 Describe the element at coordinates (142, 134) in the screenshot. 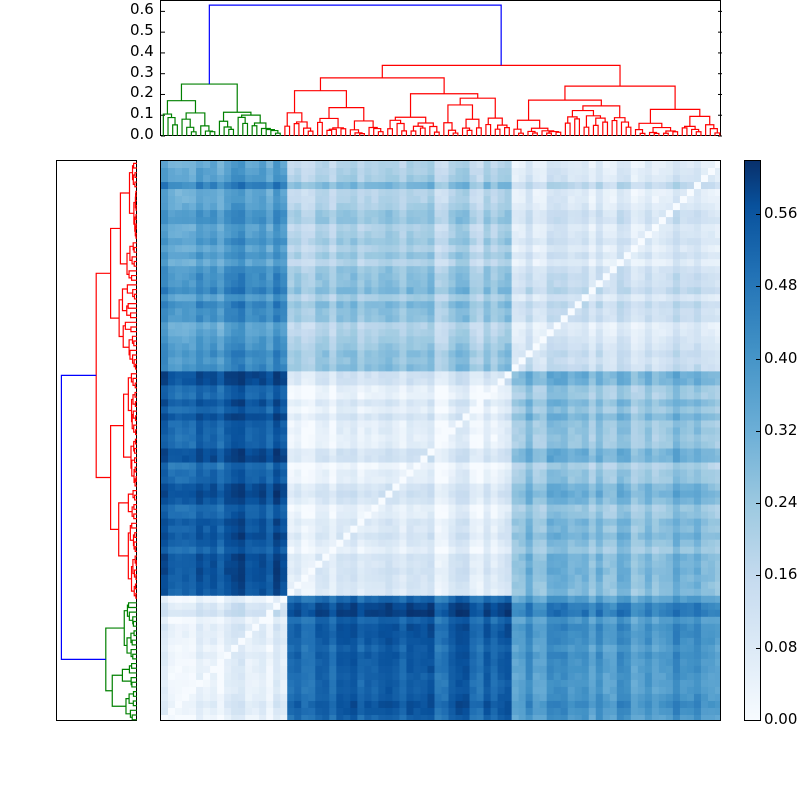

I see `top-ytick-label: 0.0` at that location.